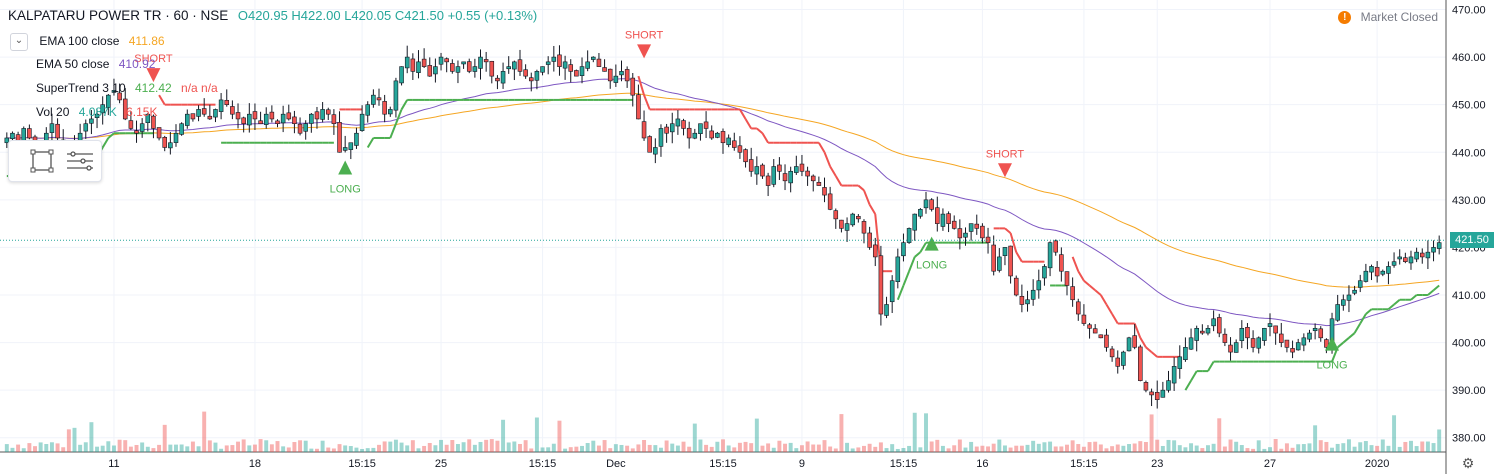  What do you see at coordinates (1468, 464) in the screenshot?
I see `gear-icon: ⚙` at bounding box center [1468, 464].